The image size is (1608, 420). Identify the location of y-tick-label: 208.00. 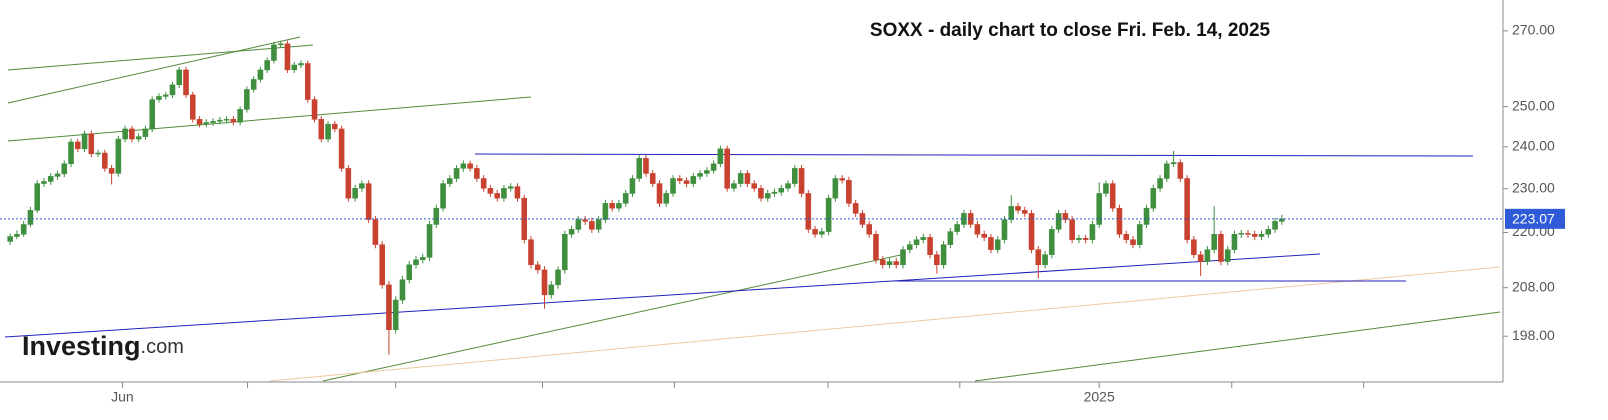
(1533, 286).